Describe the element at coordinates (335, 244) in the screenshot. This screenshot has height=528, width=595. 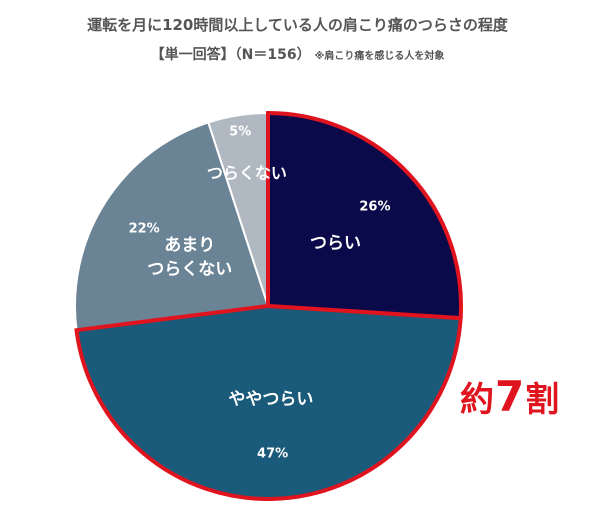
I see `slice-label-1: つらい` at that location.